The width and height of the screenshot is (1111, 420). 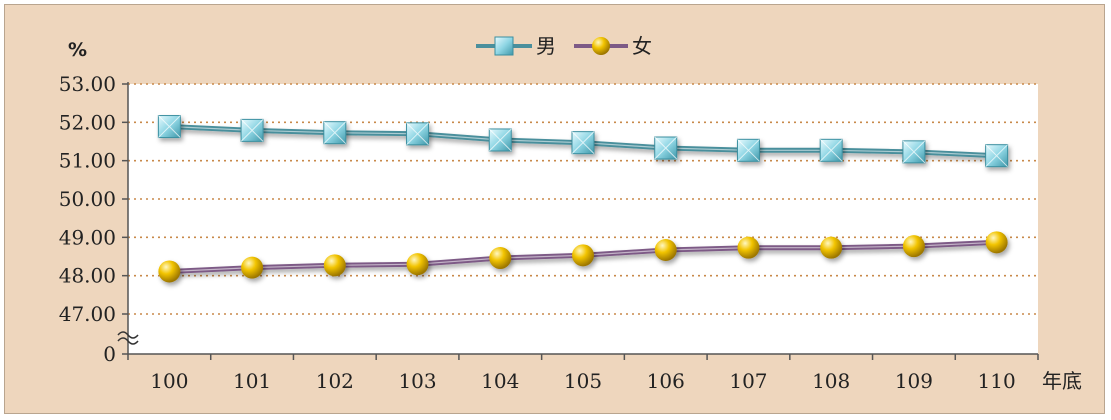 What do you see at coordinates (87, 84) in the screenshot?
I see `y-tick-label: 53.00` at bounding box center [87, 84].